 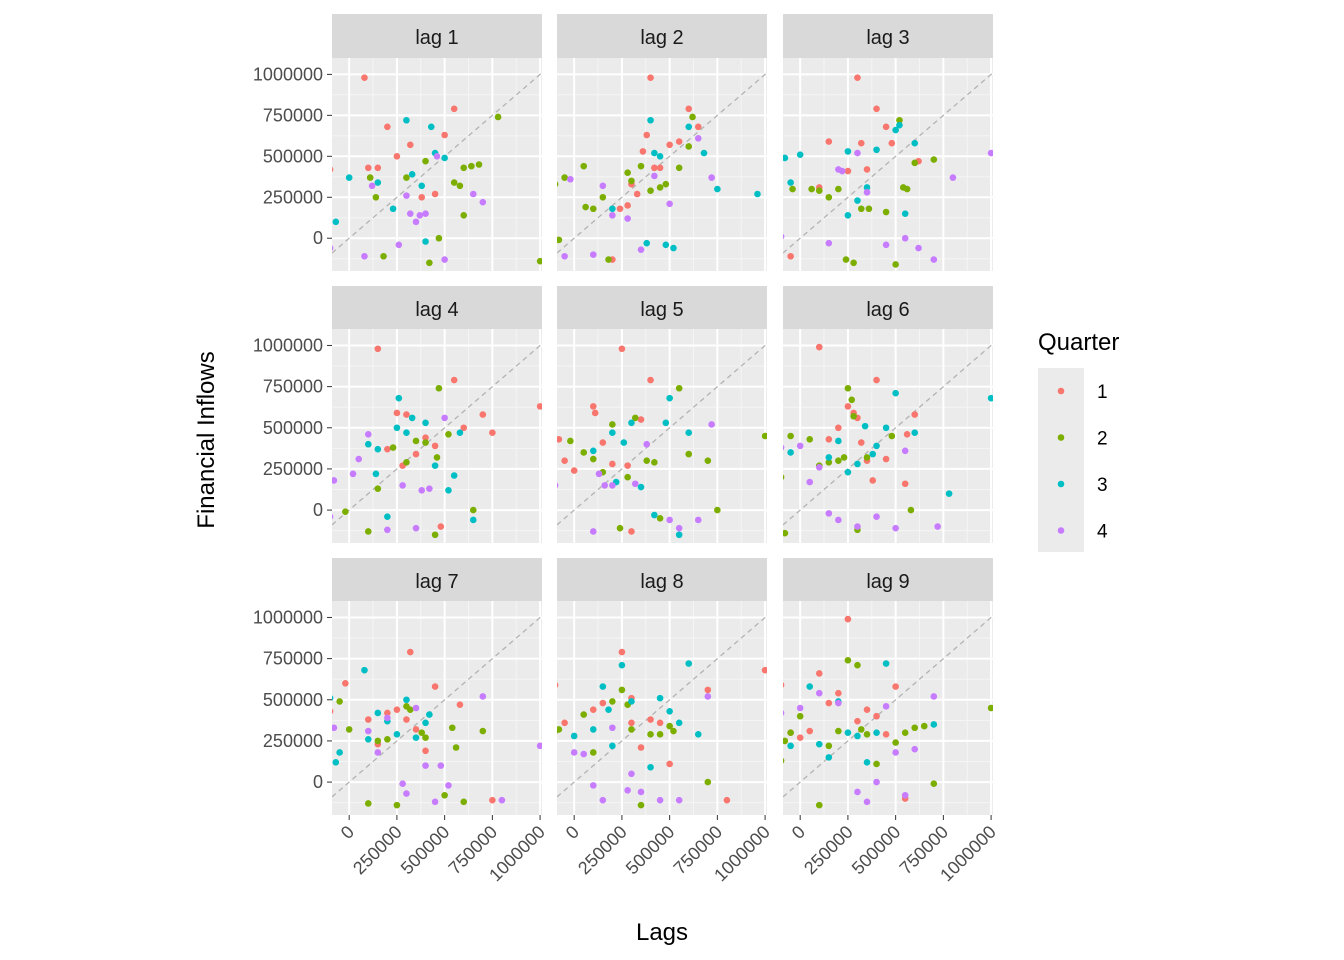 I want to click on facet-panel: lag 7, so click(x=437, y=686).